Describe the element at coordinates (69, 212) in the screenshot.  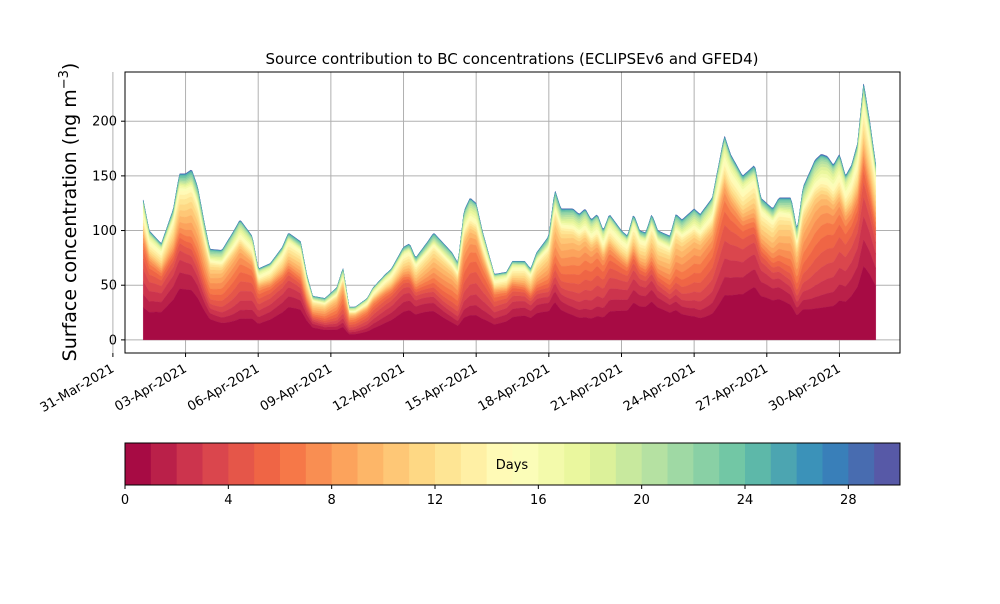
I see `y-axis-label: Surface concentration (ng m−3)` at that location.